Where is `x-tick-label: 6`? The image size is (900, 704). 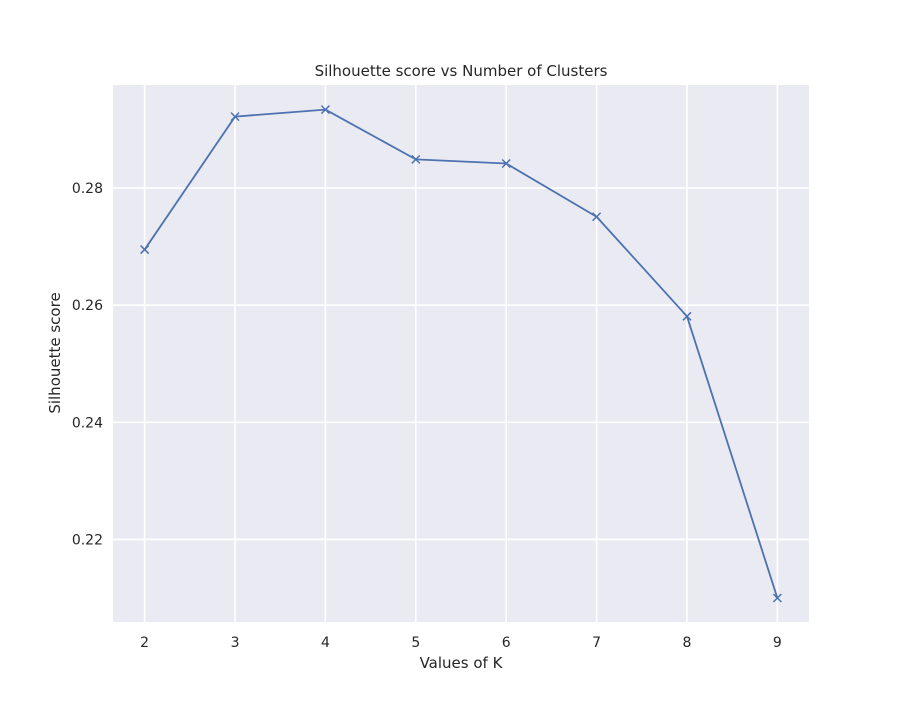
x-tick-label: 6 is located at coordinates (506, 643).